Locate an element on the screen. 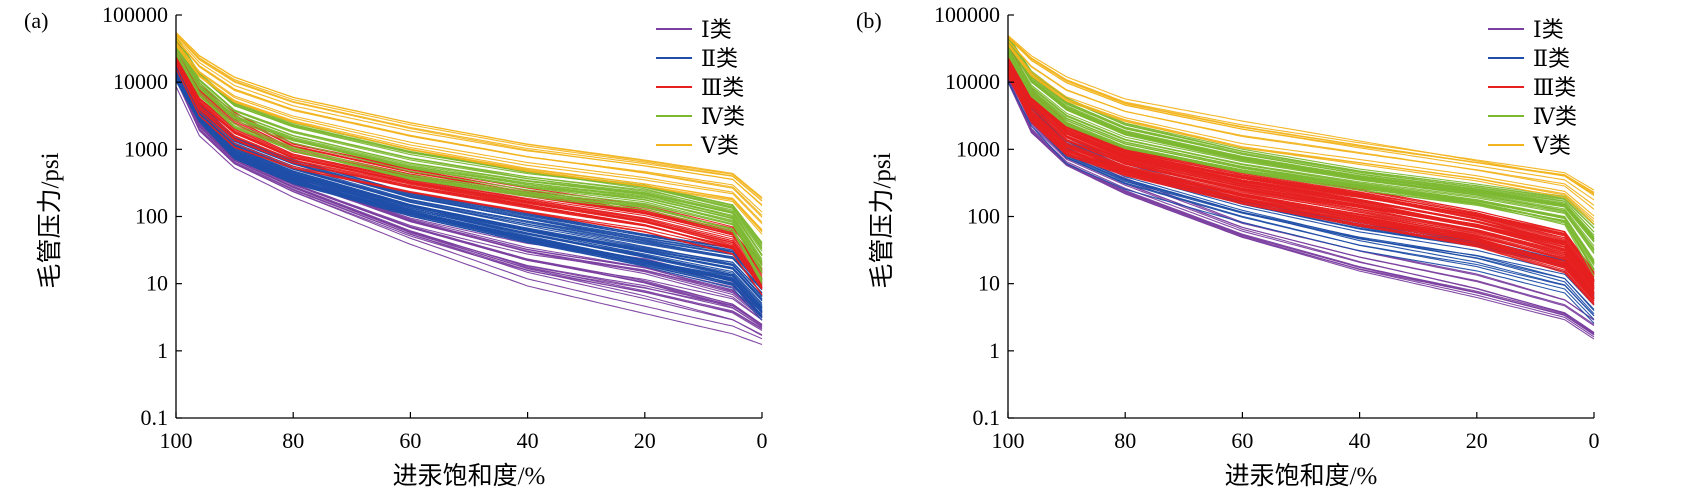 This screenshot has height=497, width=1700. x-tick-label: 40 is located at coordinates (528, 440).